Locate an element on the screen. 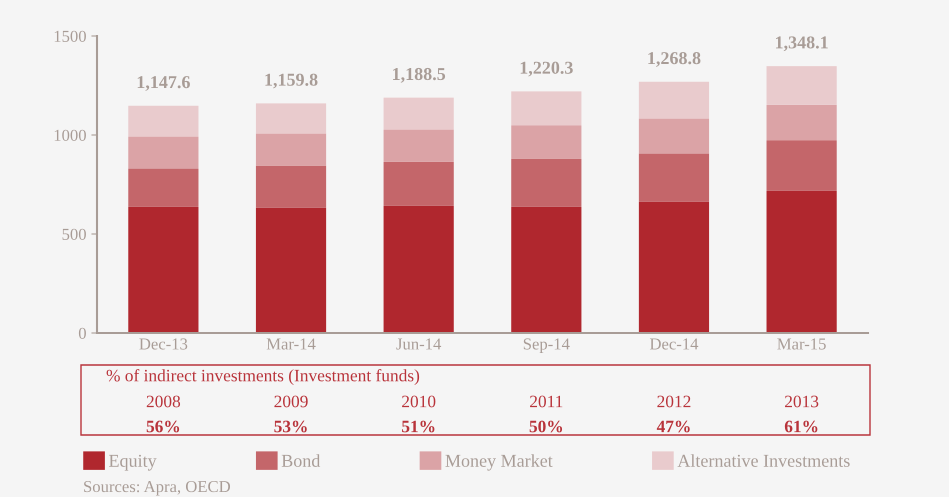 Image resolution: width=949 pixels, height=497 pixels. legend-label: Alternative Investments is located at coordinates (764, 460).